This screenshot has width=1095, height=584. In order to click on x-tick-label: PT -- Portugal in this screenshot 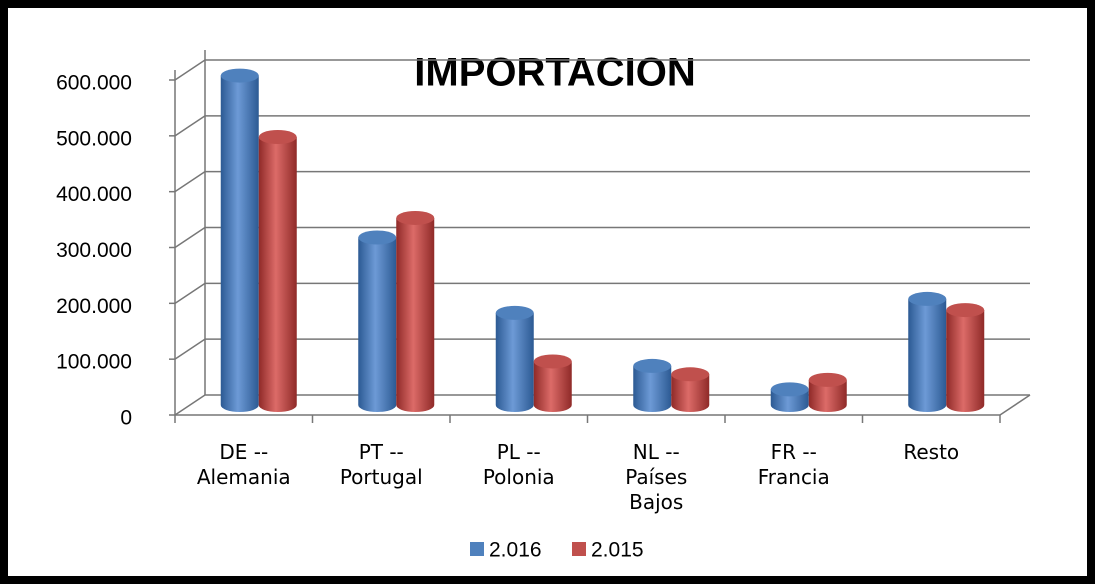, I will do `click(381, 464)`.